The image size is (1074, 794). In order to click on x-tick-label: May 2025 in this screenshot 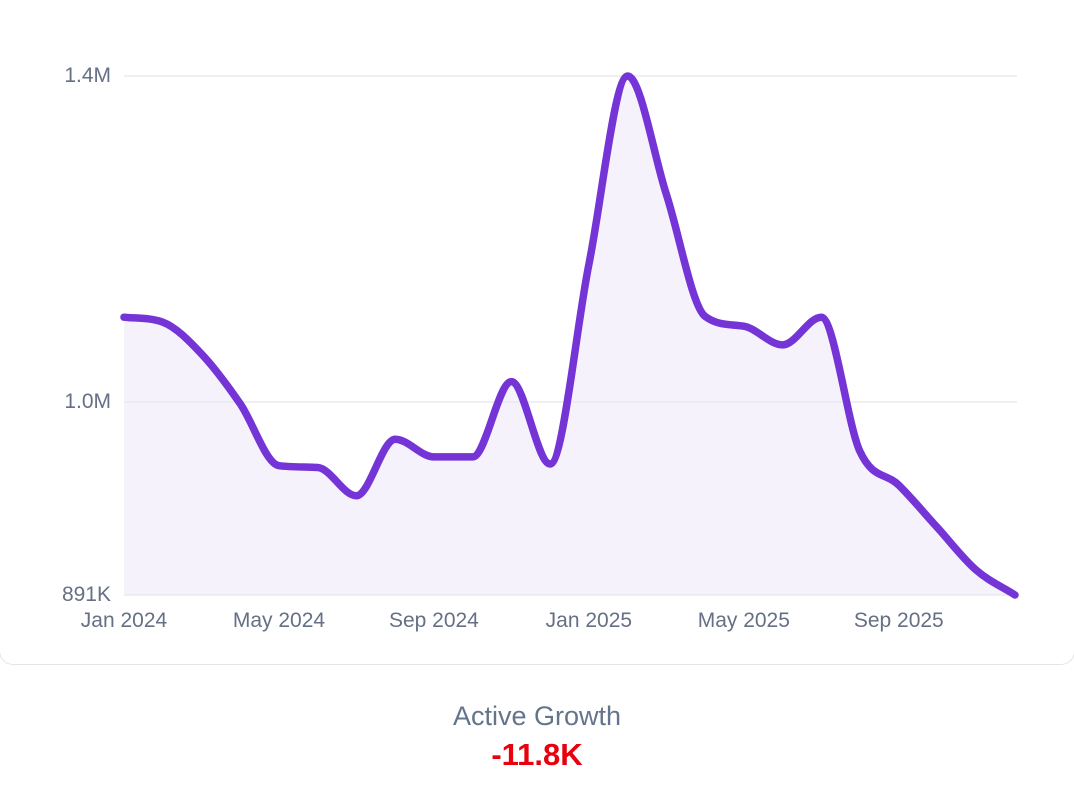, I will do `click(743, 620)`.